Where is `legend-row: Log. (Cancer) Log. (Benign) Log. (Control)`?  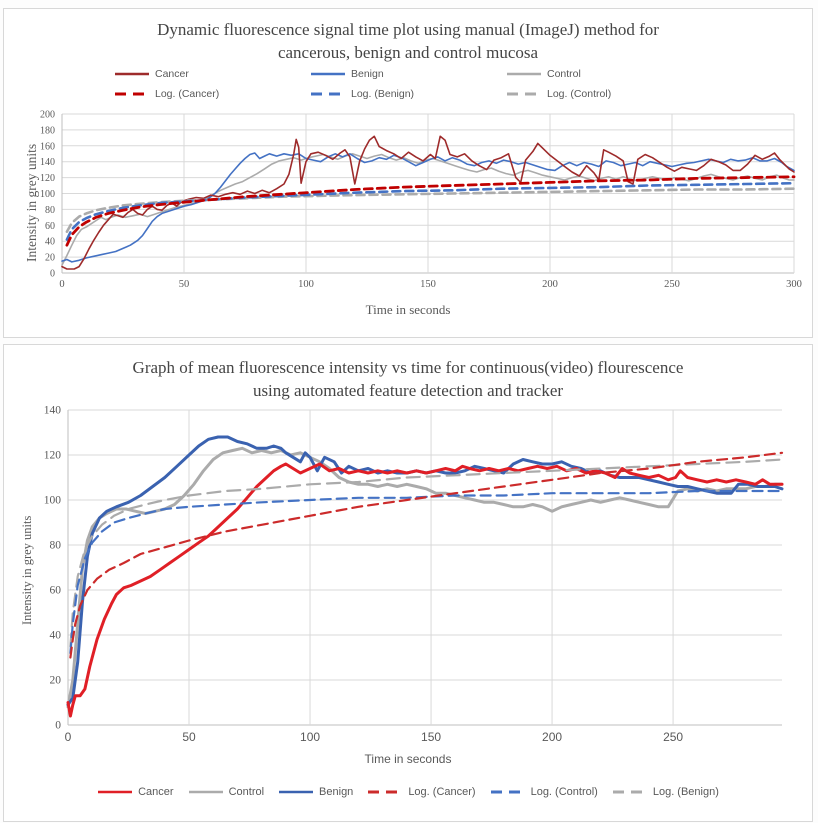
legend-row: Log. (Cancer) Log. (Benign) Log. (Control) is located at coordinates (408, 94).